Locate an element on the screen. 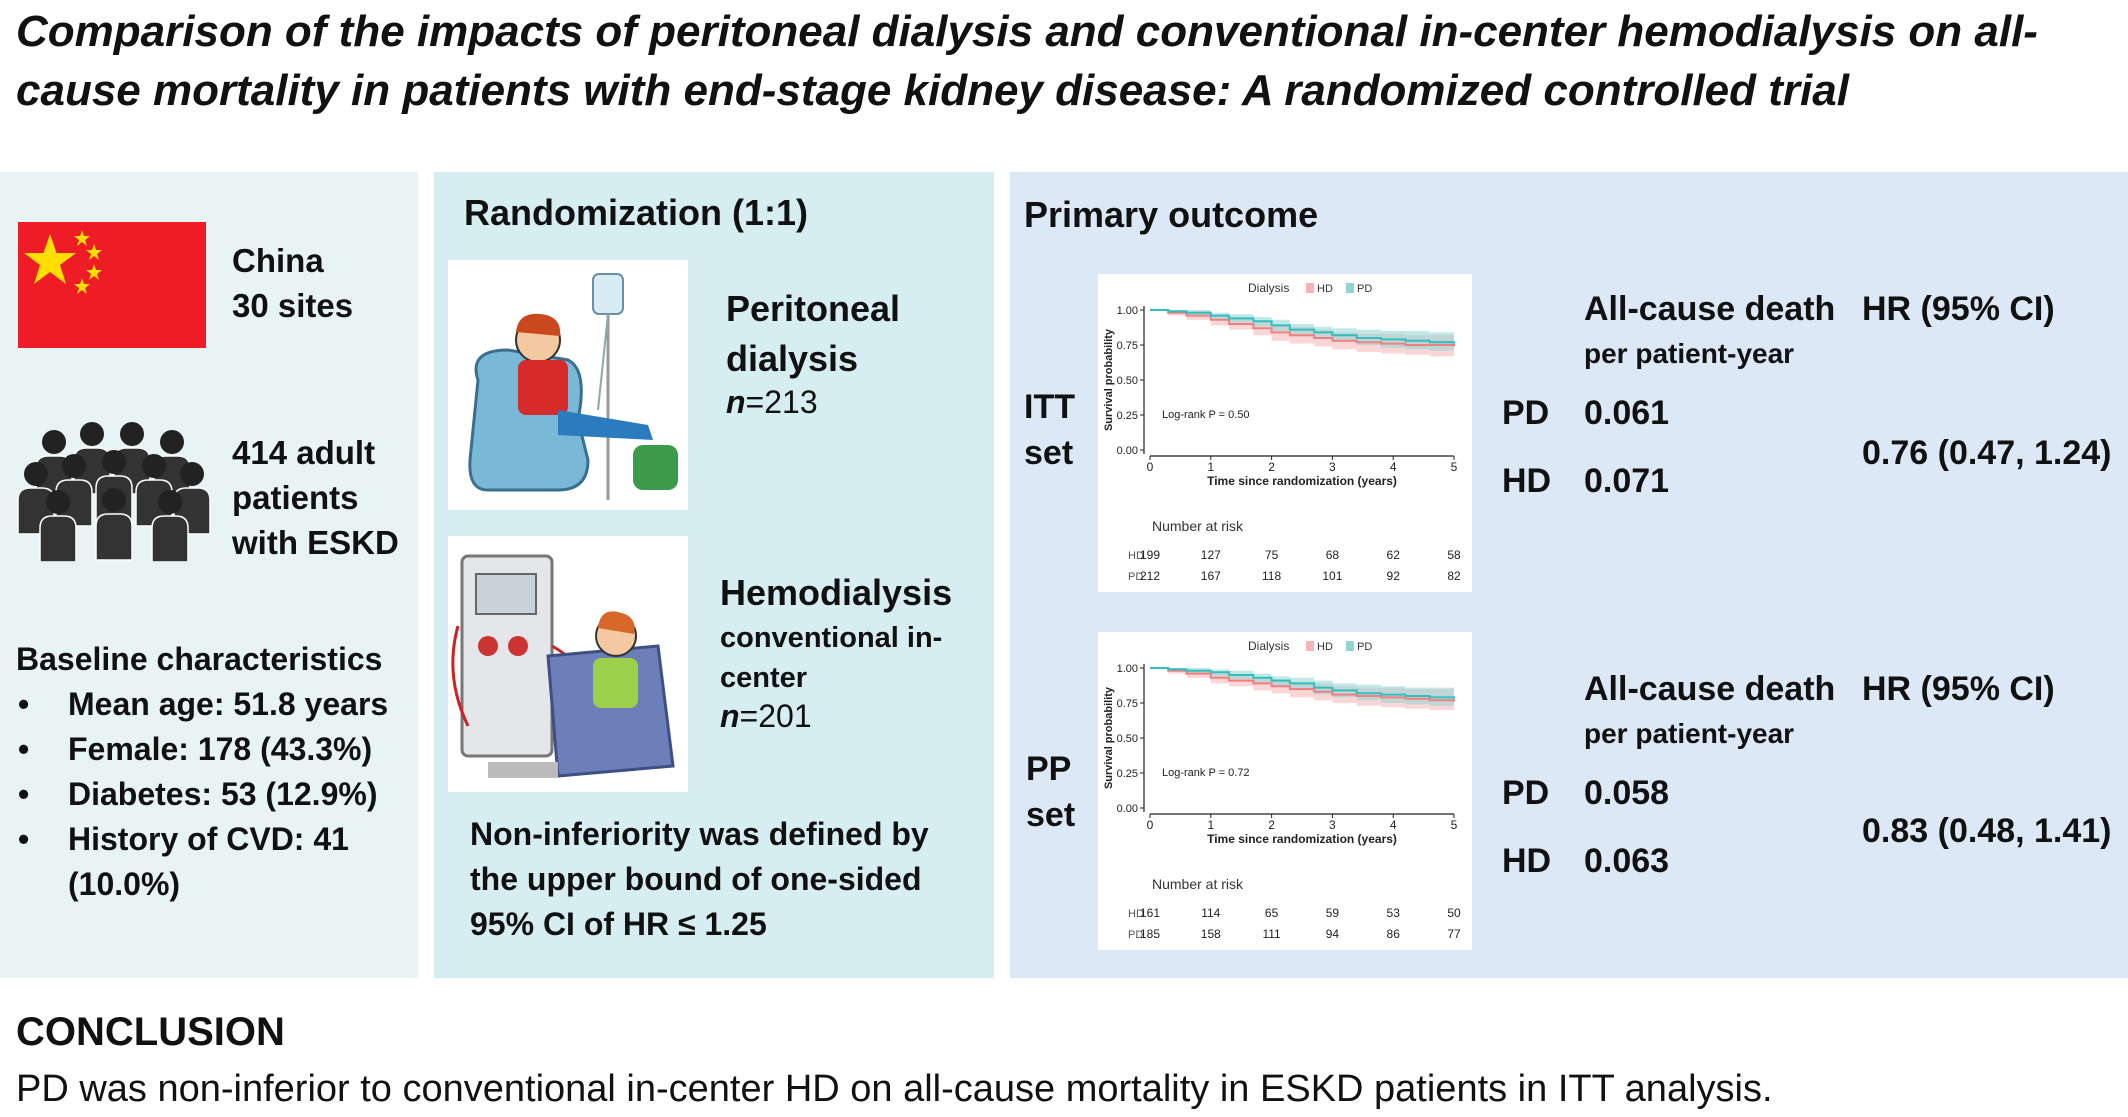  hemodialysis-illustration is located at coordinates (568, 664).